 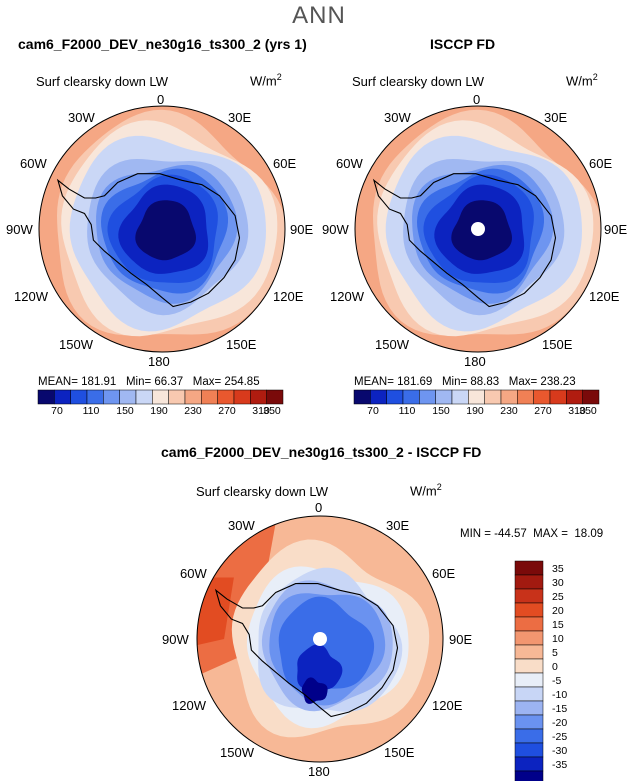 I want to click on units-label-obs: W/m2, so click(x=582, y=80).